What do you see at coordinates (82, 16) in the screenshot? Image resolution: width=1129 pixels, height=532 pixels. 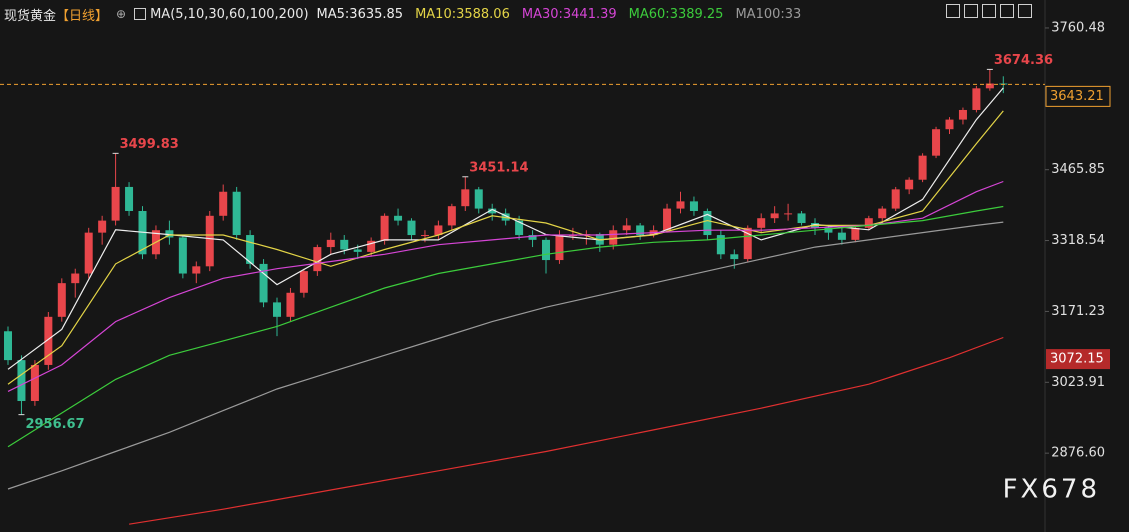 I see `period: 【日线】` at bounding box center [82, 16].